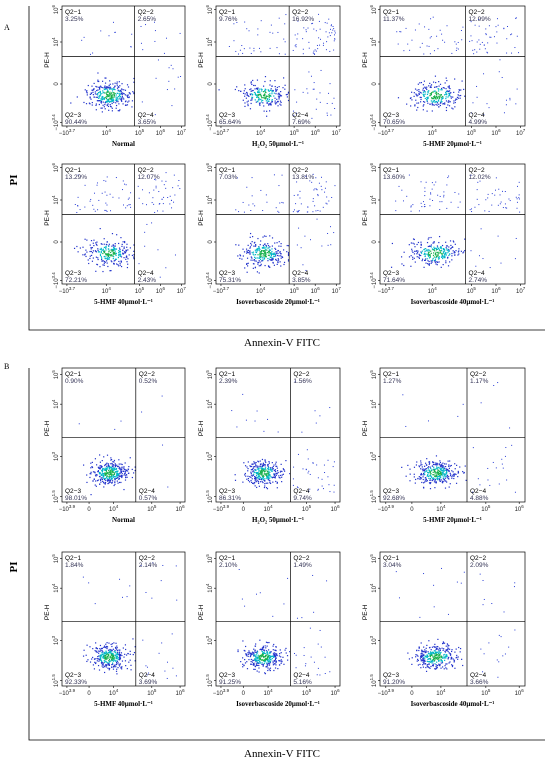  Describe the element at coordinates (227, 273) in the screenshot. I see `quadrant-name-q2-3: Q2−3` at that location.